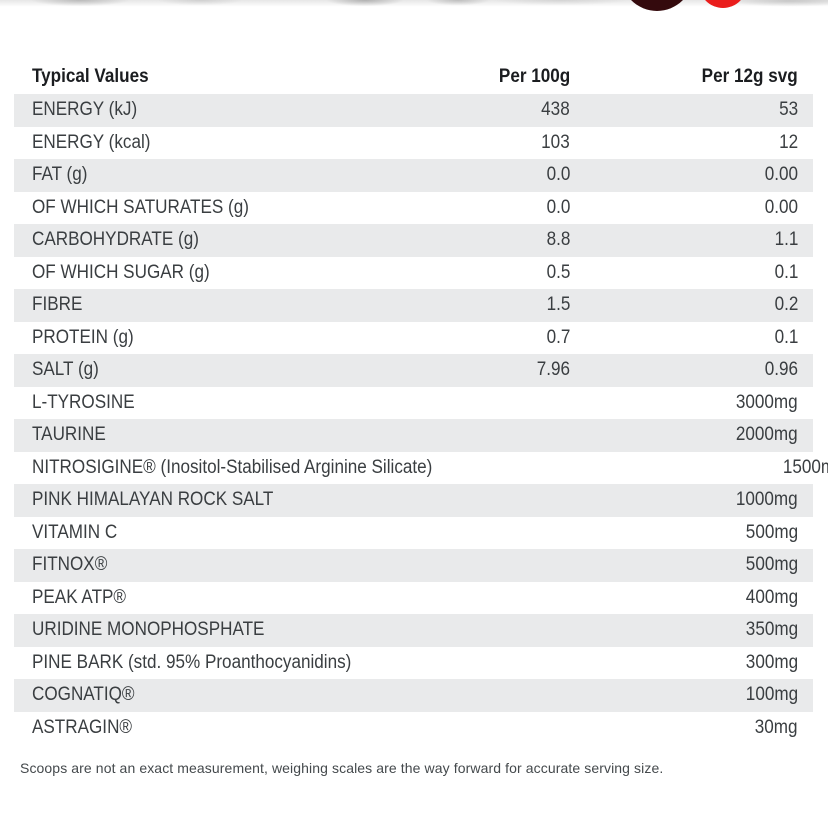 The height and width of the screenshot is (820, 828). What do you see at coordinates (781, 370) in the screenshot?
I see `row-per-serving-value: 0.96` at bounding box center [781, 370].